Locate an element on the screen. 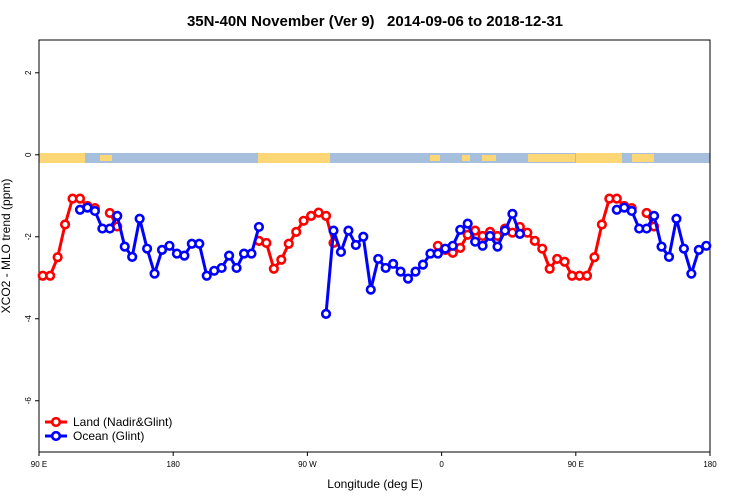 The height and width of the screenshot is (500, 750). y-tick-label: -4 is located at coordinates (28, 319).